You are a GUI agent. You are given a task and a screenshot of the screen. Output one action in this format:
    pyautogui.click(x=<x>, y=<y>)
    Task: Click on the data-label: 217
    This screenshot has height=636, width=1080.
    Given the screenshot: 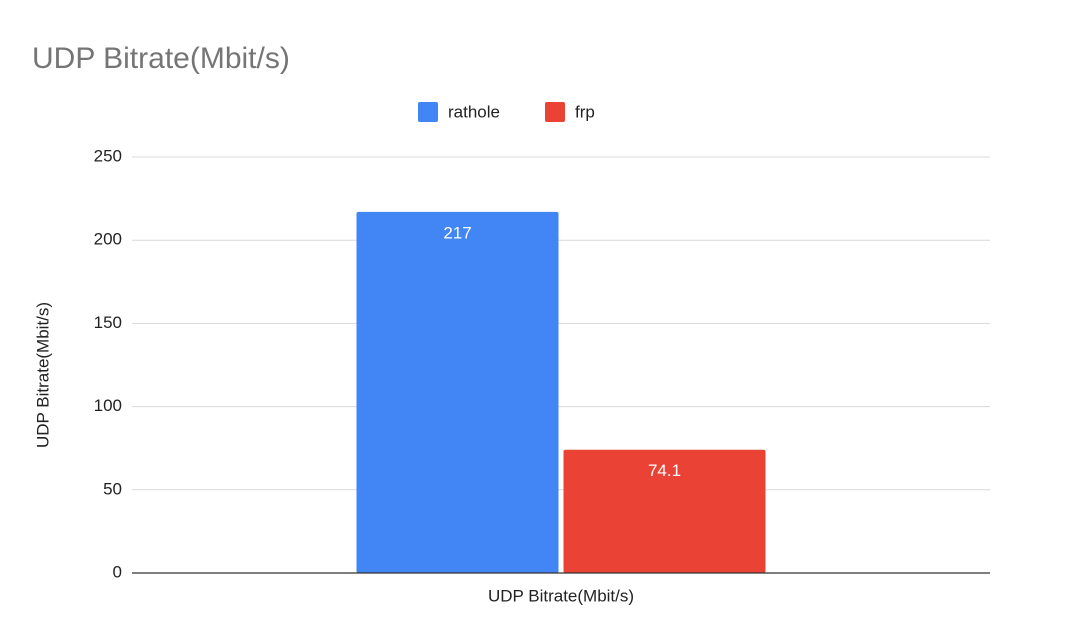 What is the action you would take?
    pyautogui.click(x=457, y=232)
    